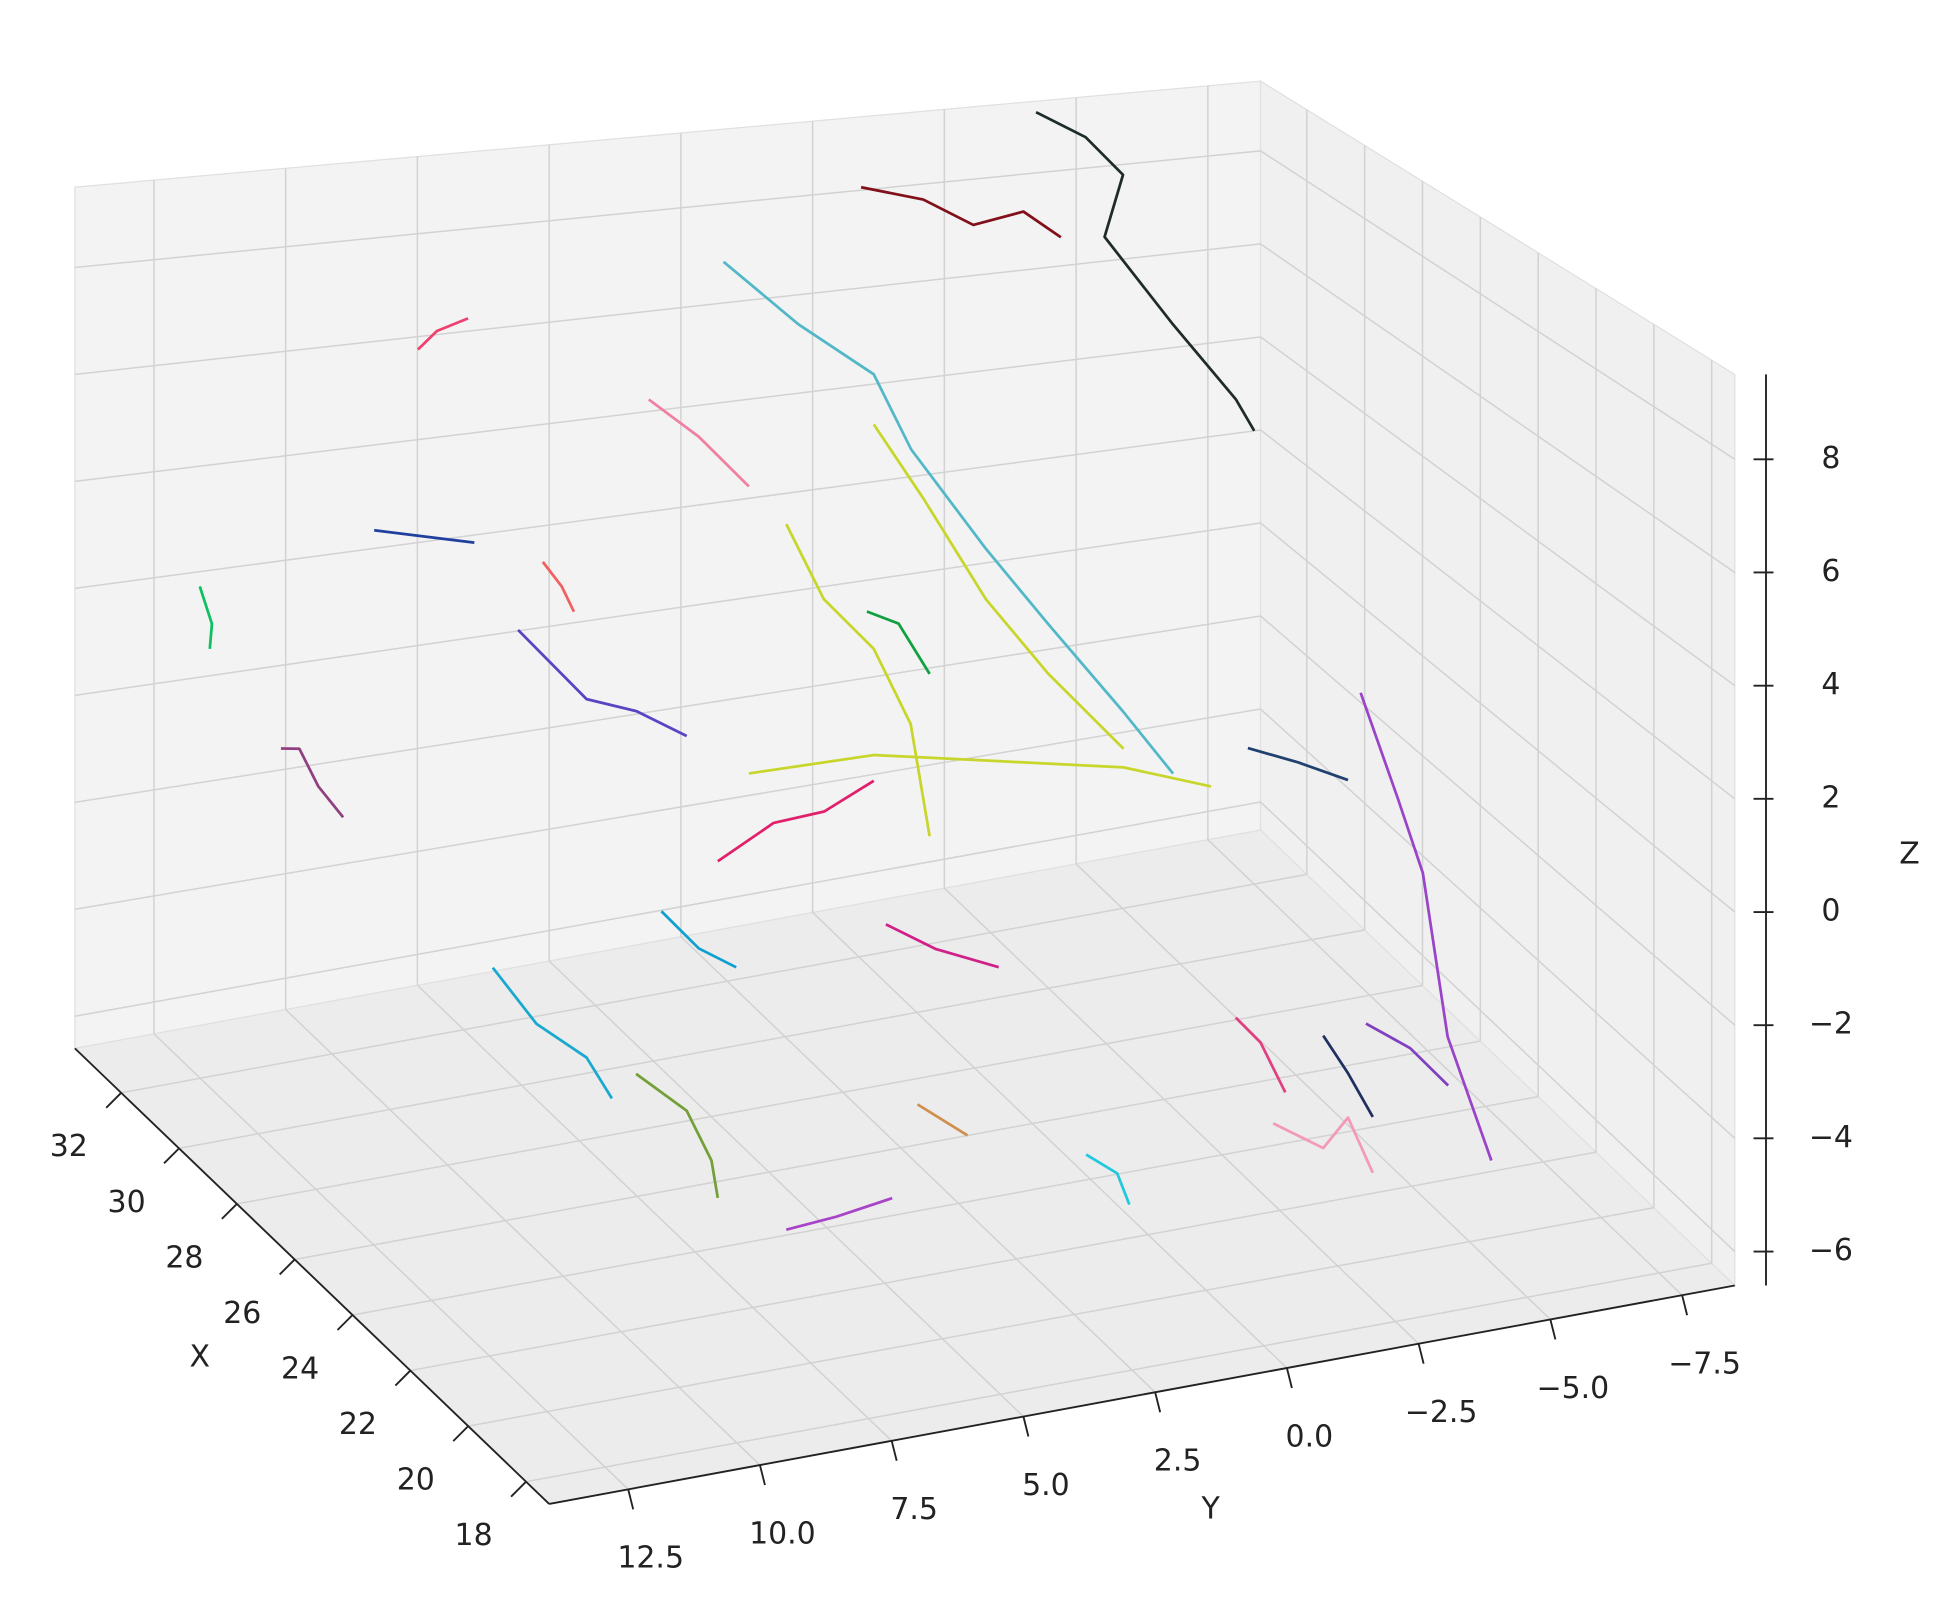 The height and width of the screenshot is (1602, 1947). I want to click on x-tick-label: 20, so click(416, 1480).